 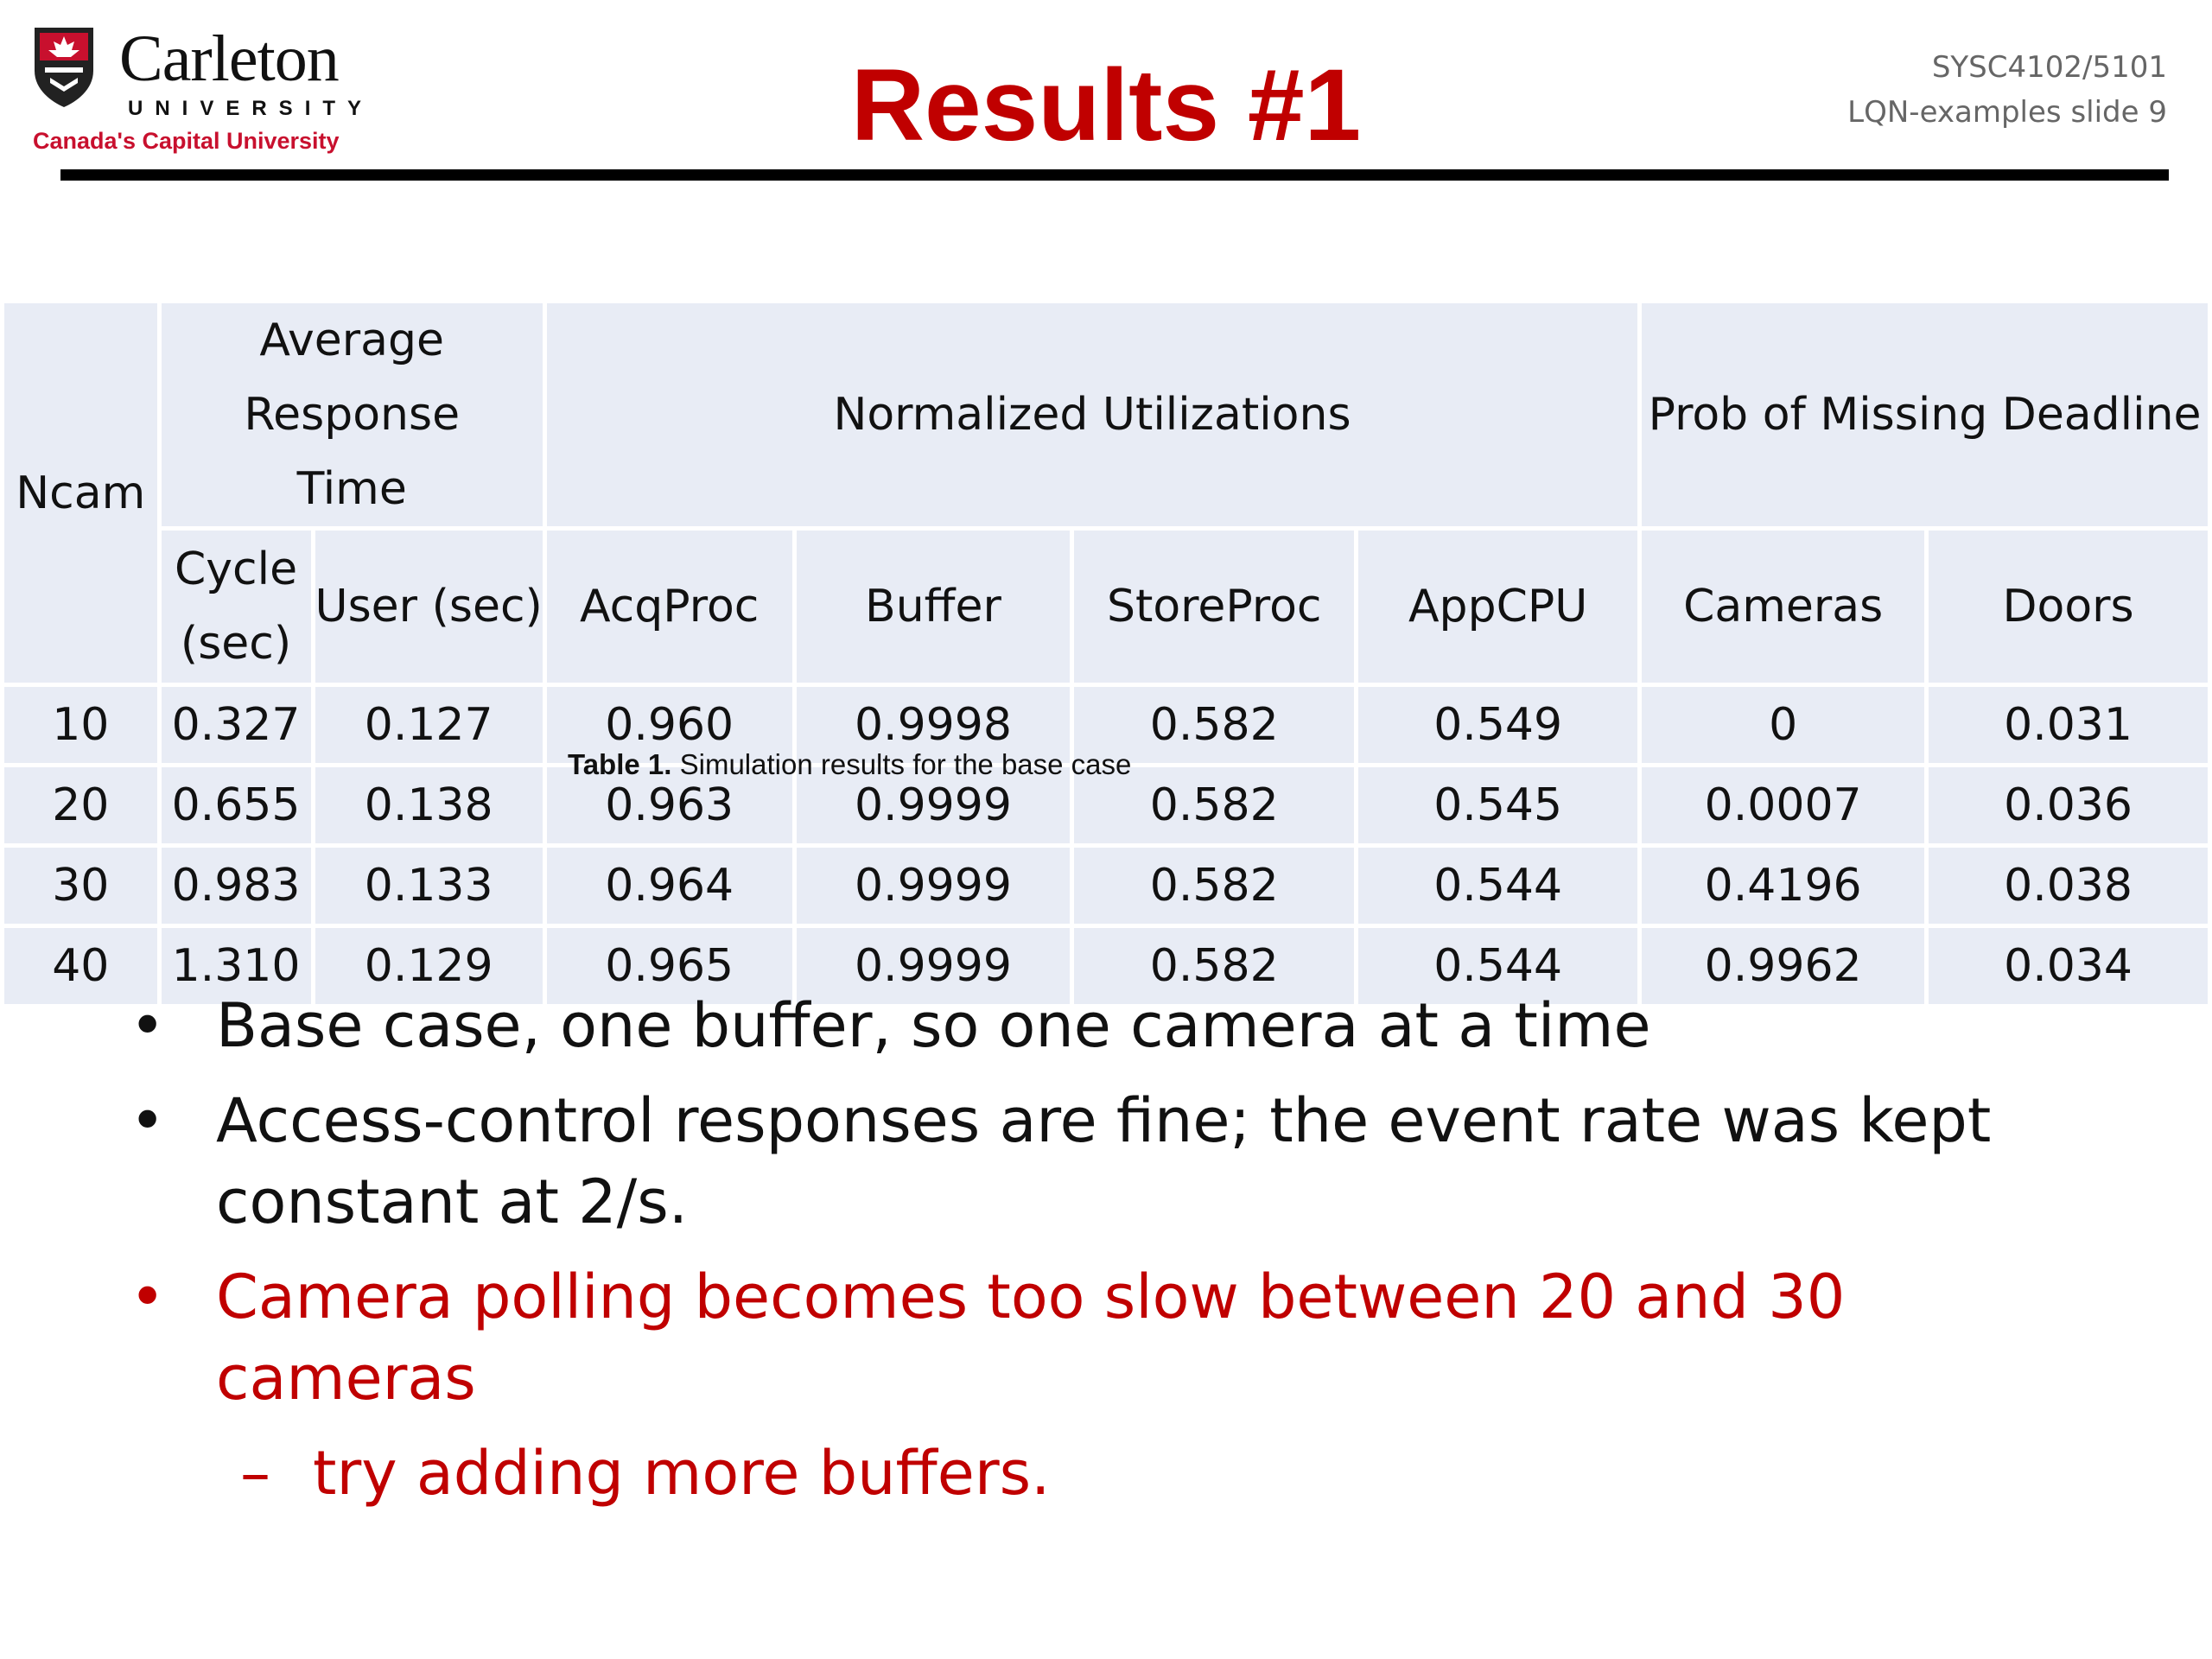 What do you see at coordinates (64, 67) in the screenshot?
I see `shield-icon` at bounding box center [64, 67].